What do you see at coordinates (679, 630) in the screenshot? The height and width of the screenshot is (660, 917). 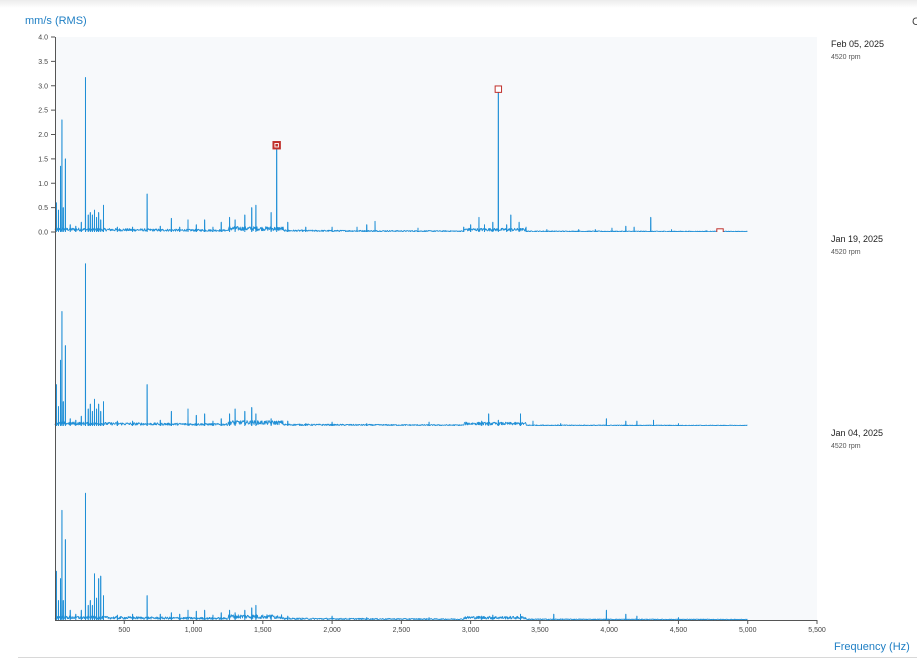 I see `x-tick-label: 4,500` at bounding box center [679, 630].